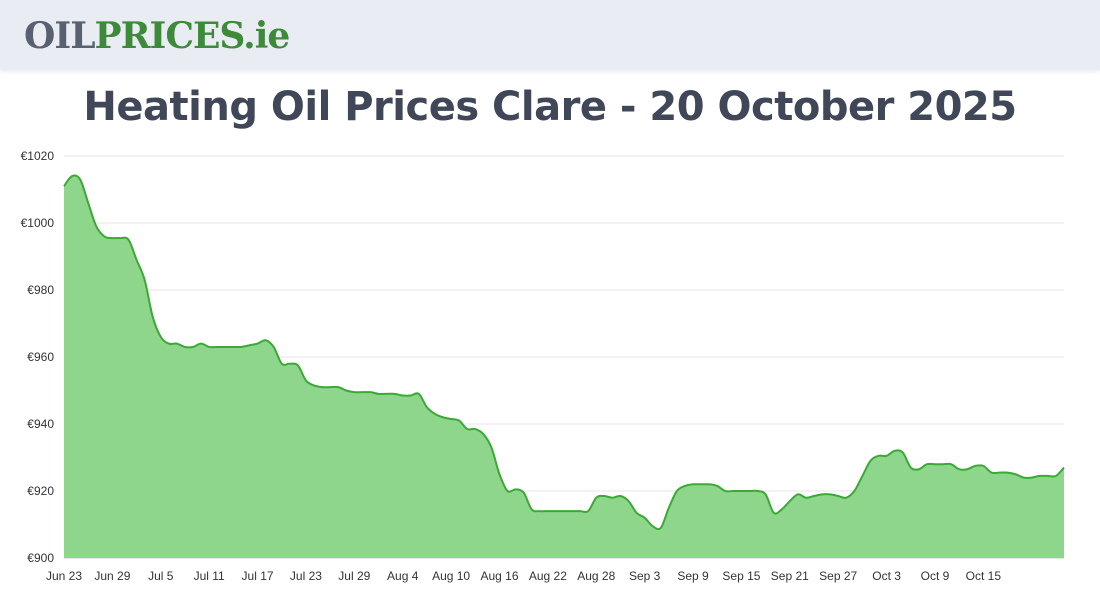  I want to click on logo-text-domain: .ie, so click(266, 36).